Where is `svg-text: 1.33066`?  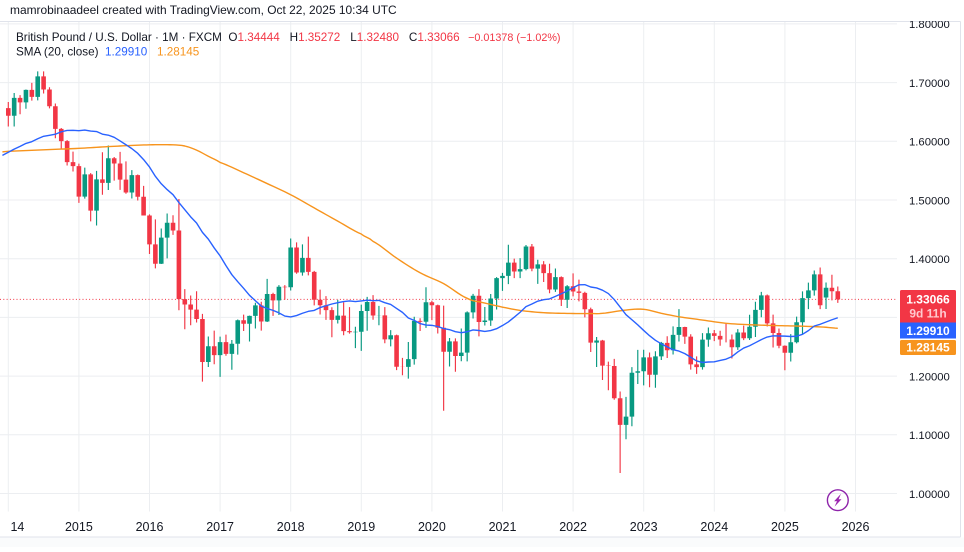
svg-text: 1.33066 is located at coordinates (928, 300).